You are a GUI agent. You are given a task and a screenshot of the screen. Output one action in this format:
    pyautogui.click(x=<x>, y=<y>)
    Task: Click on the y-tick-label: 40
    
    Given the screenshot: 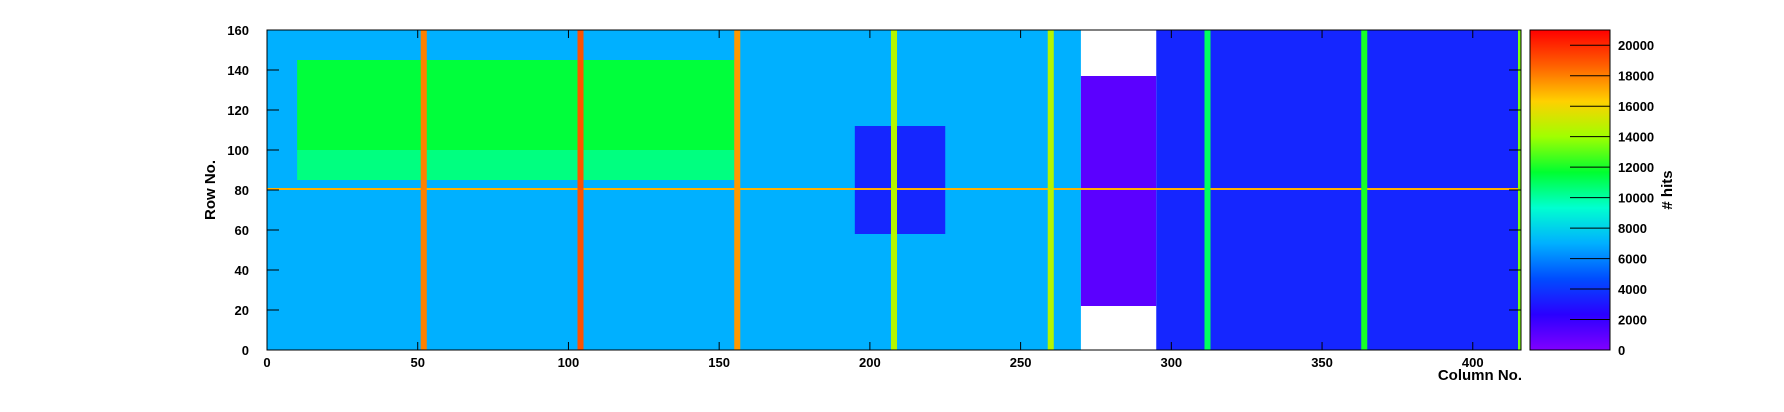 What is the action you would take?
    pyautogui.click(x=242, y=270)
    